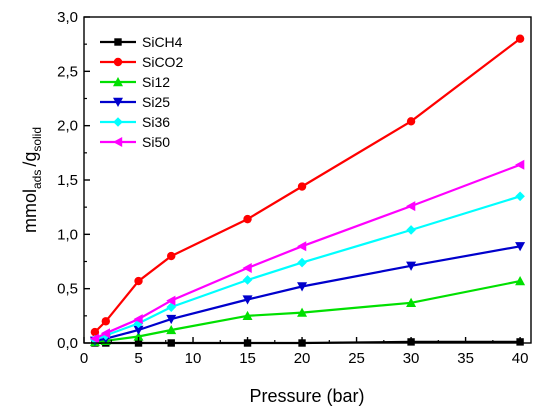 The height and width of the screenshot is (420, 550). I want to click on legend-label: Si50, so click(156, 142).